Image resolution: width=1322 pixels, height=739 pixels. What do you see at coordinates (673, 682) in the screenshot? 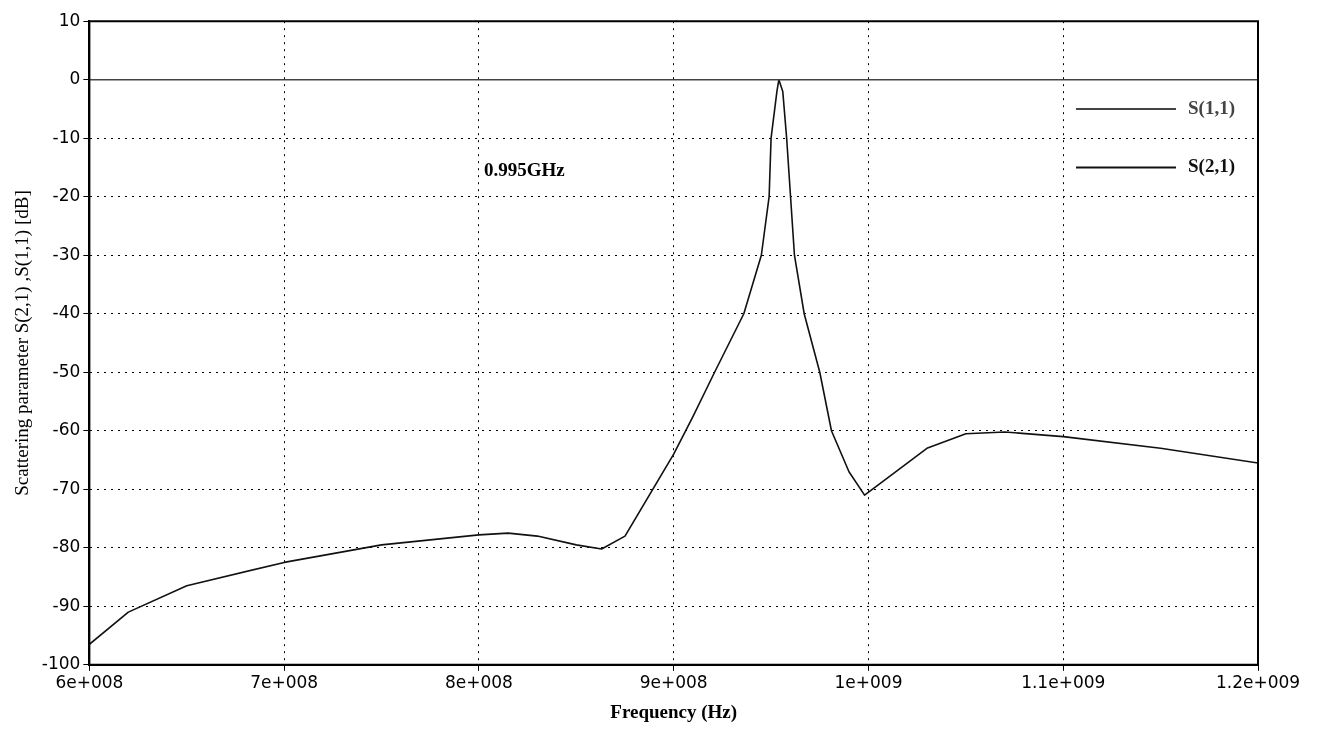
I see `x-tick-label: 9e+008` at bounding box center [673, 682].